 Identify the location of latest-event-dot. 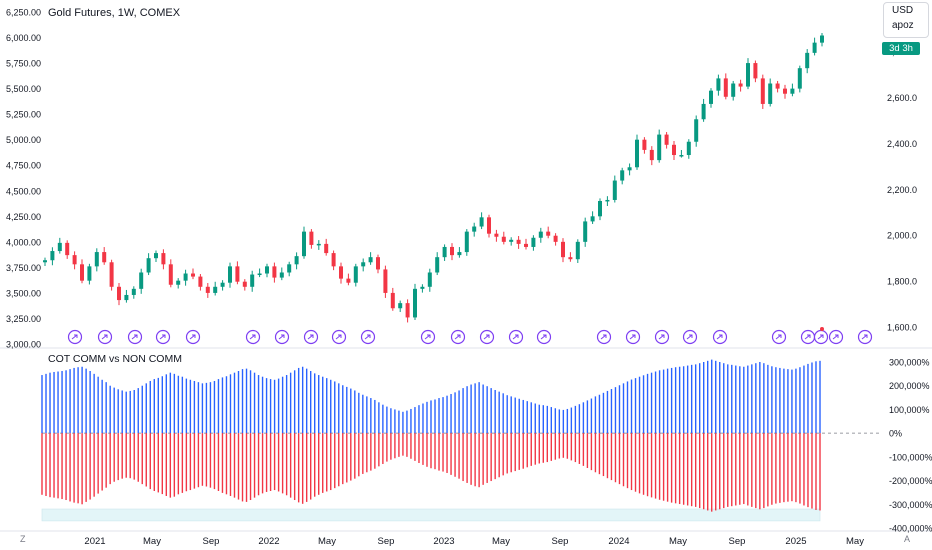
(822, 329).